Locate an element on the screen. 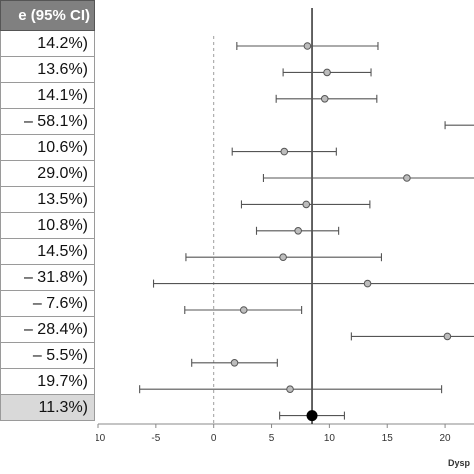  x-tick-label: -10 is located at coordinates (101, 438).